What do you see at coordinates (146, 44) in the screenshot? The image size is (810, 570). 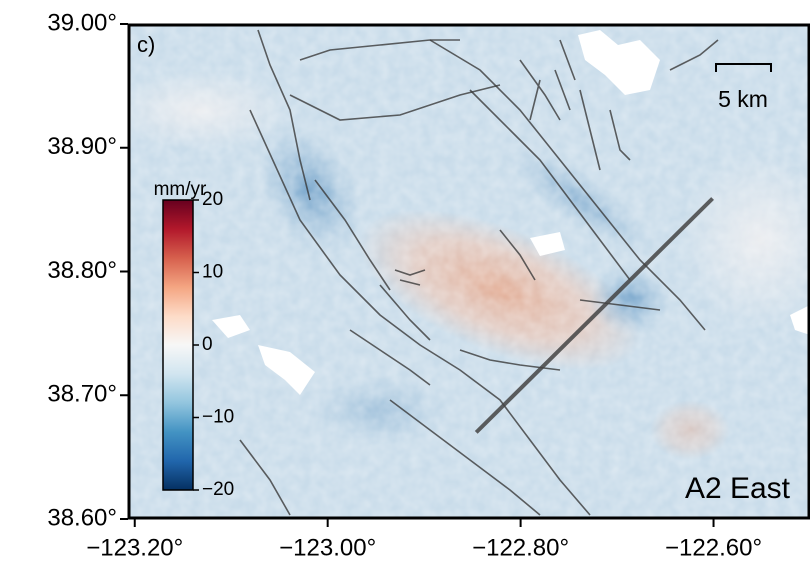 I see `panel-label: c)` at bounding box center [146, 44].